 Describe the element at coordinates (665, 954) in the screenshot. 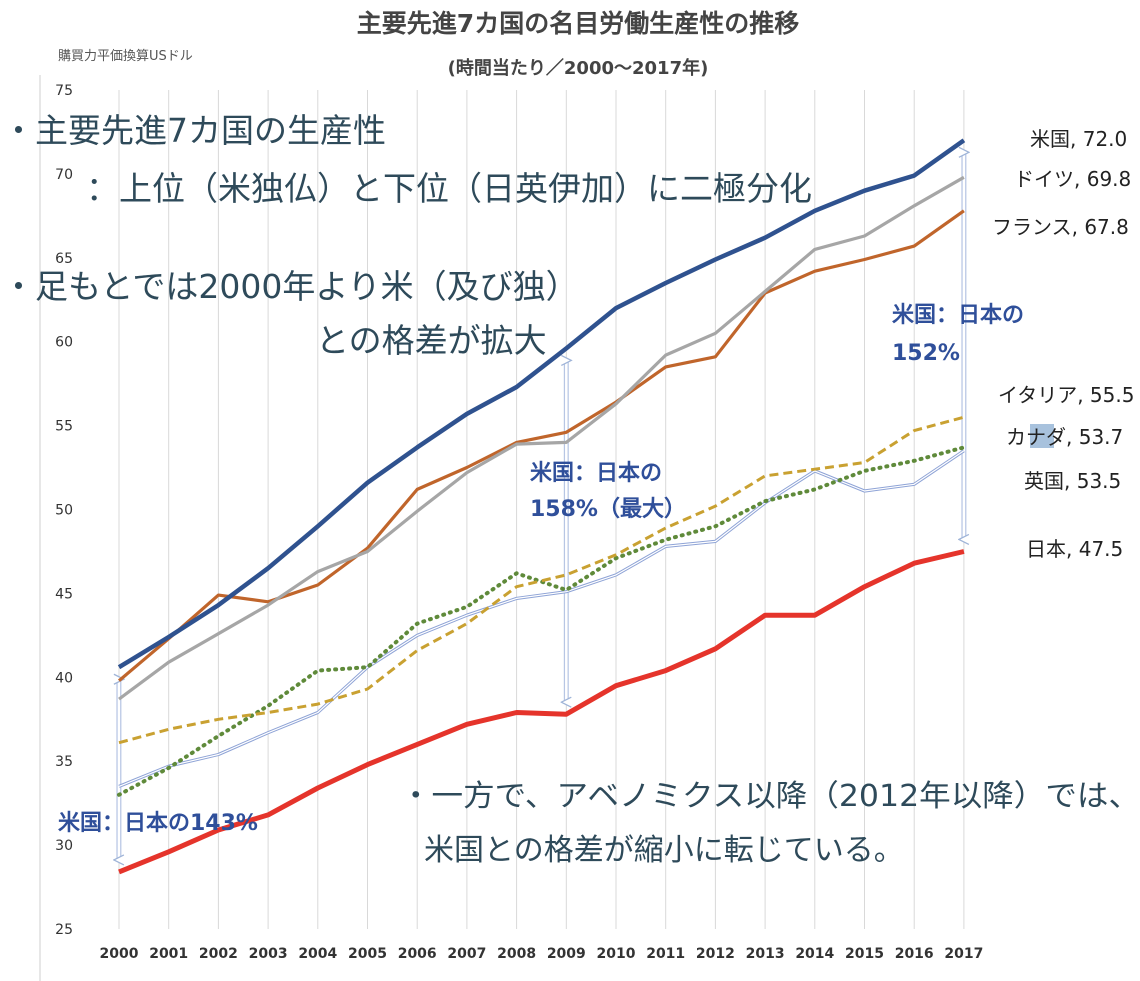

I see `x-tick-2011: 2011` at that location.